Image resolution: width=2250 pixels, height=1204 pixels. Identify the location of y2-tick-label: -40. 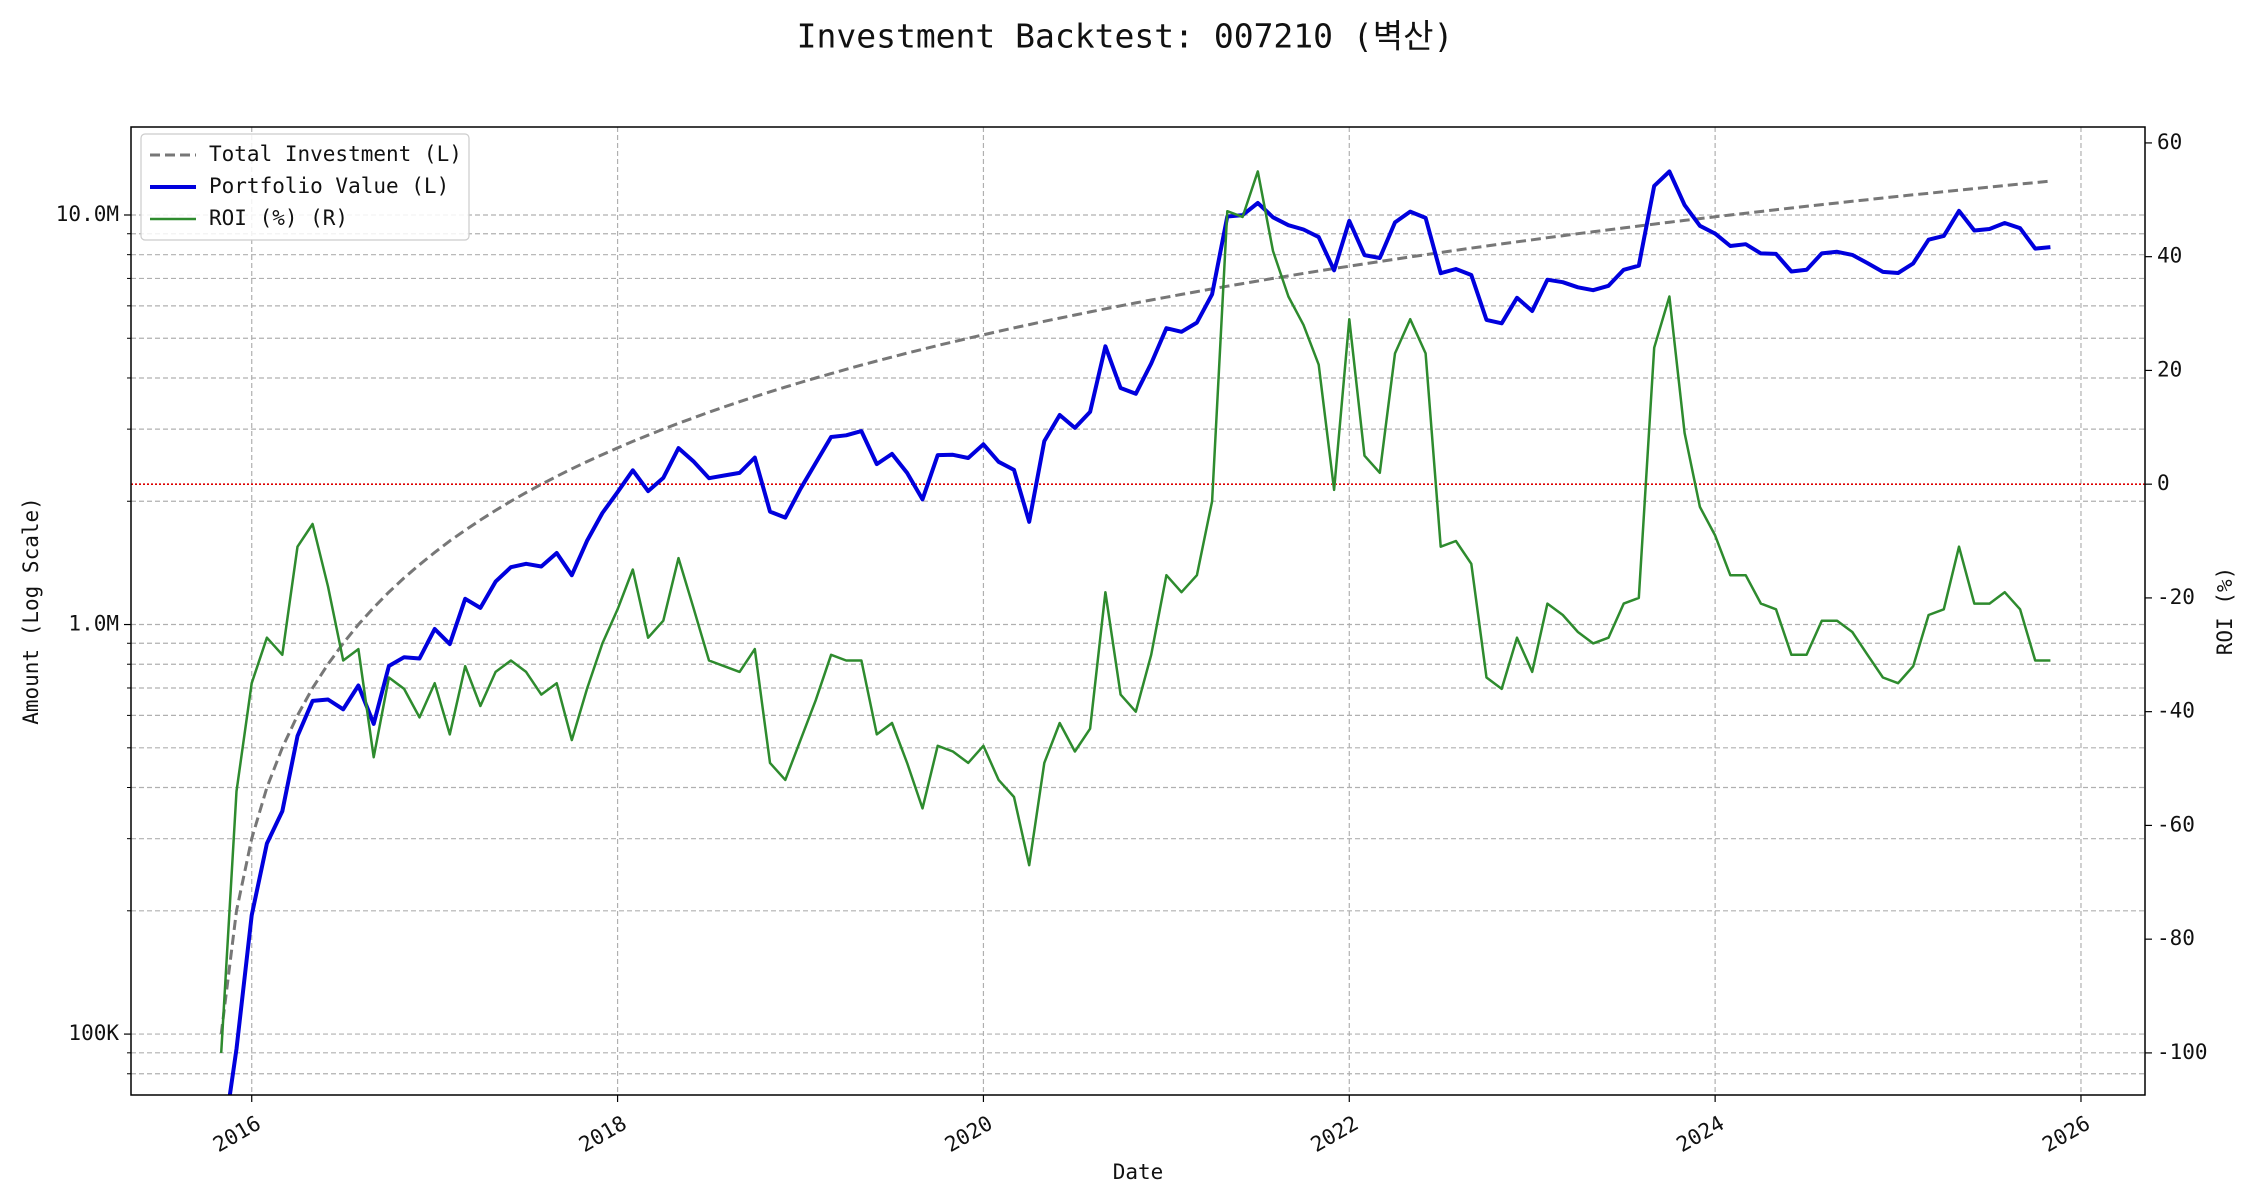
(2176, 711).